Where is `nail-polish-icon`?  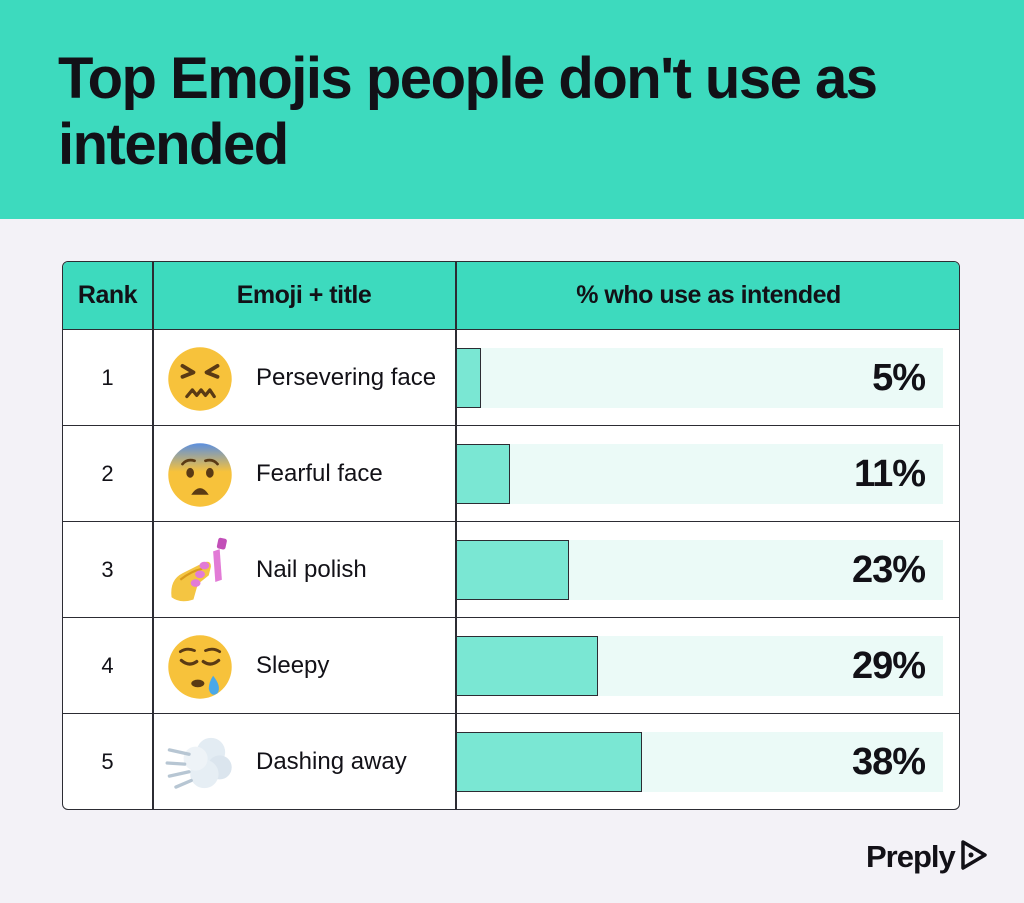
nail-polish-icon is located at coordinates (200, 571).